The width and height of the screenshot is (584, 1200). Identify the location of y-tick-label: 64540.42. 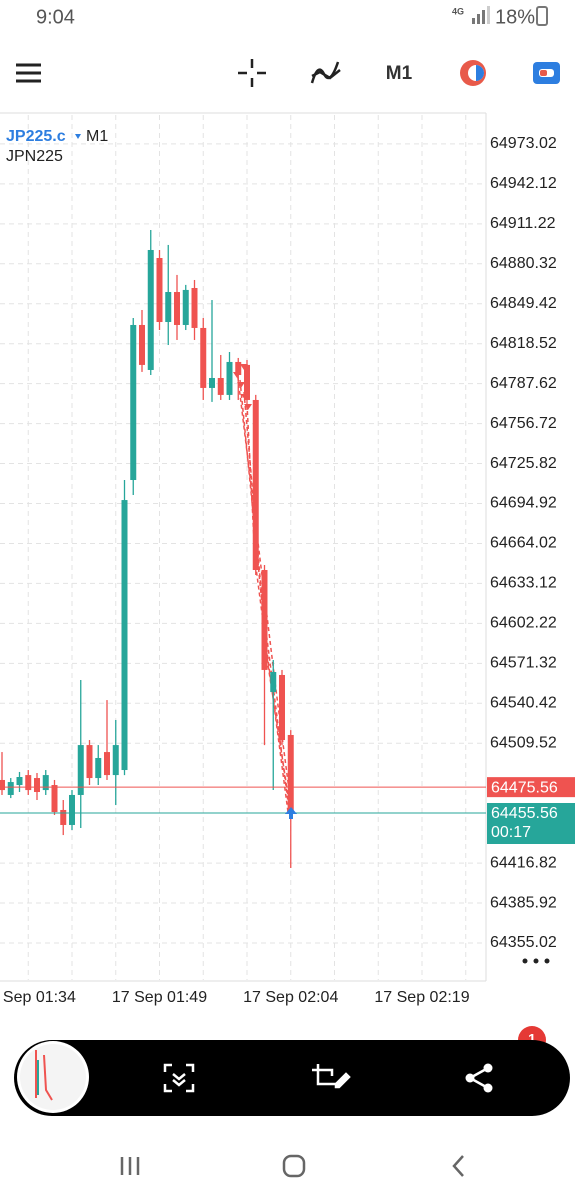
(523, 702).